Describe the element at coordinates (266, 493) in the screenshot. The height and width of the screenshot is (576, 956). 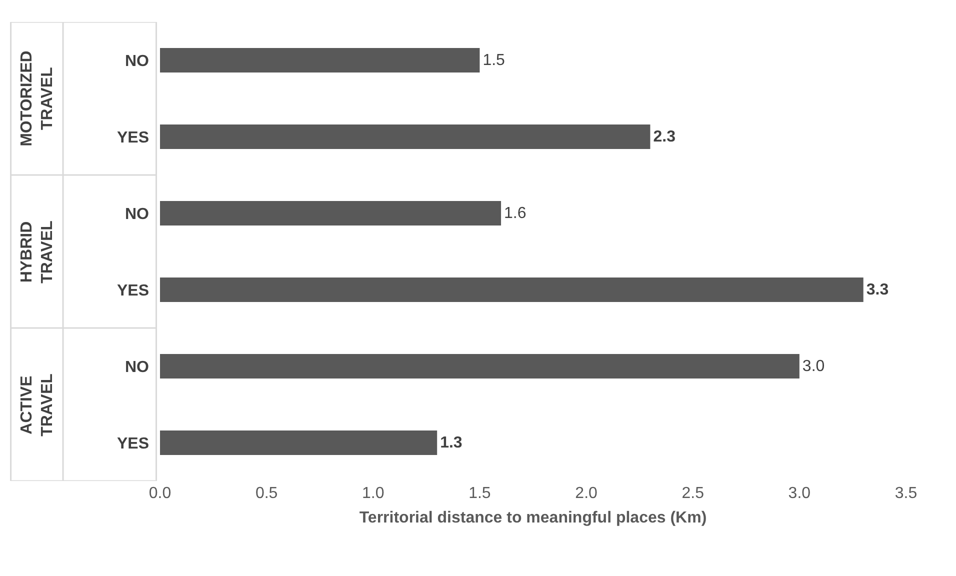
I see `x-tick-label: 0.5` at that location.